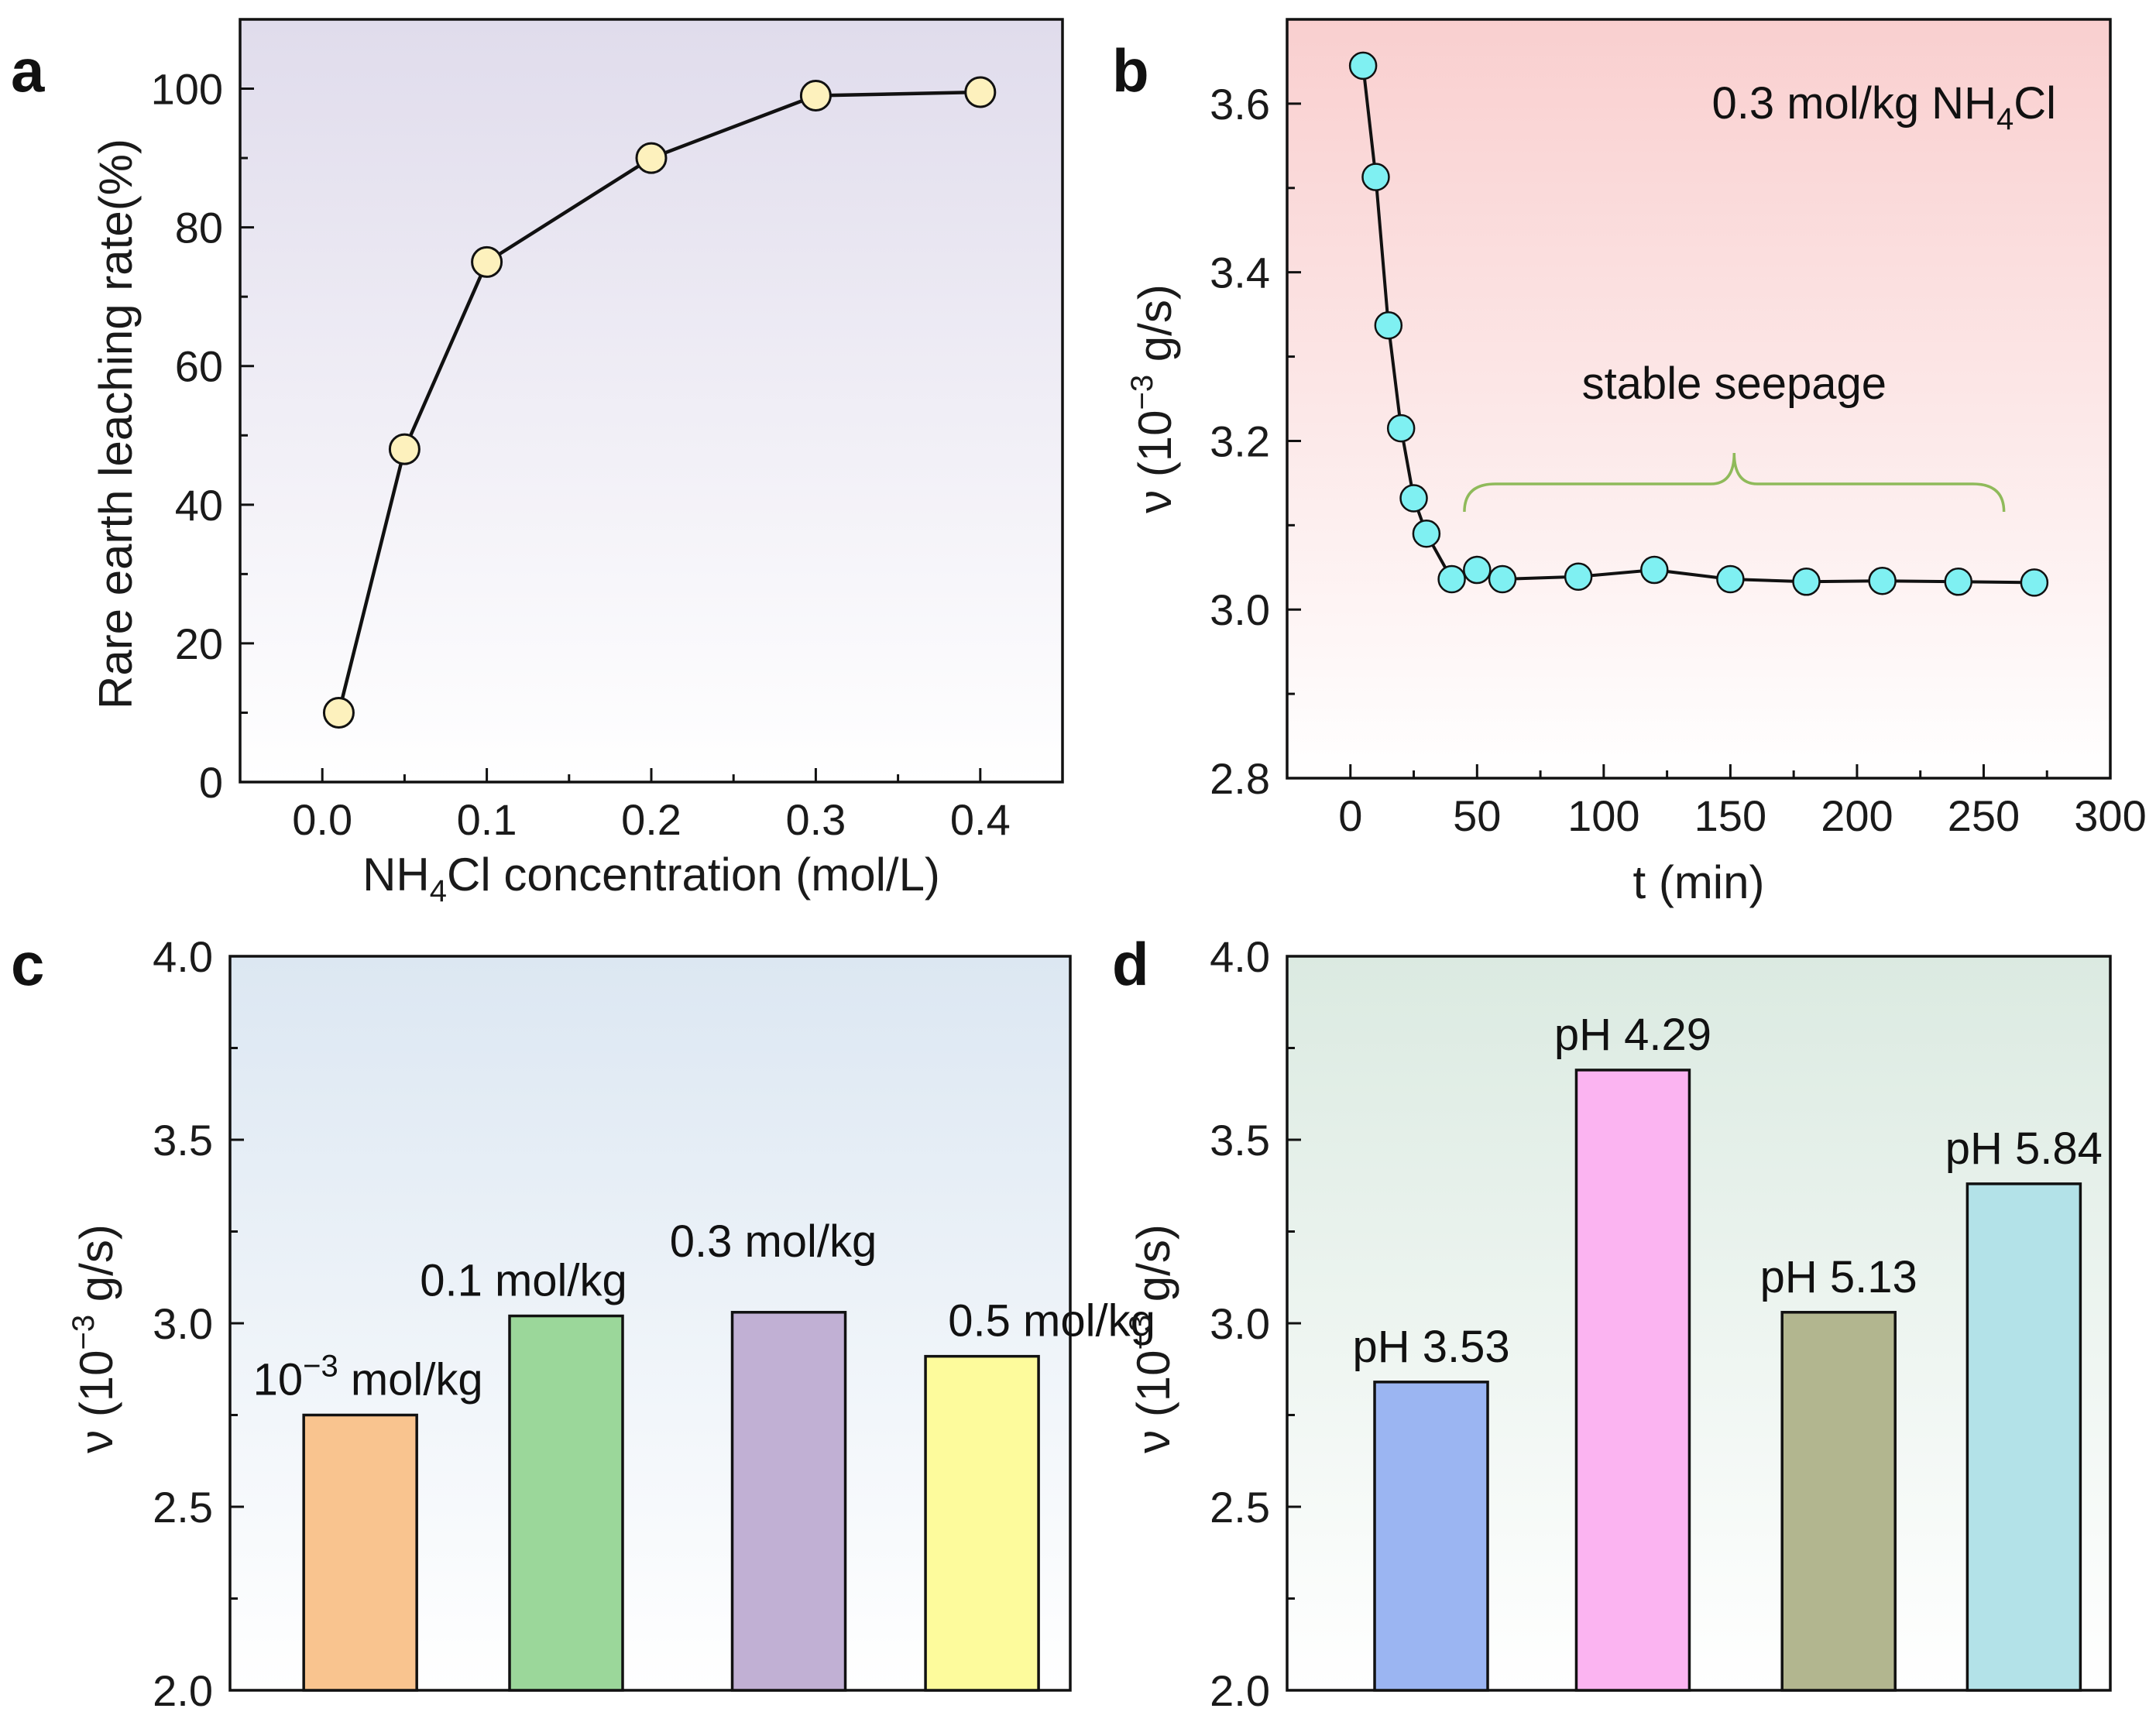 This screenshot has height=1729, width=2156. What do you see at coordinates (1477, 816) in the screenshot?
I see `x-tick-label: 50` at bounding box center [1477, 816].